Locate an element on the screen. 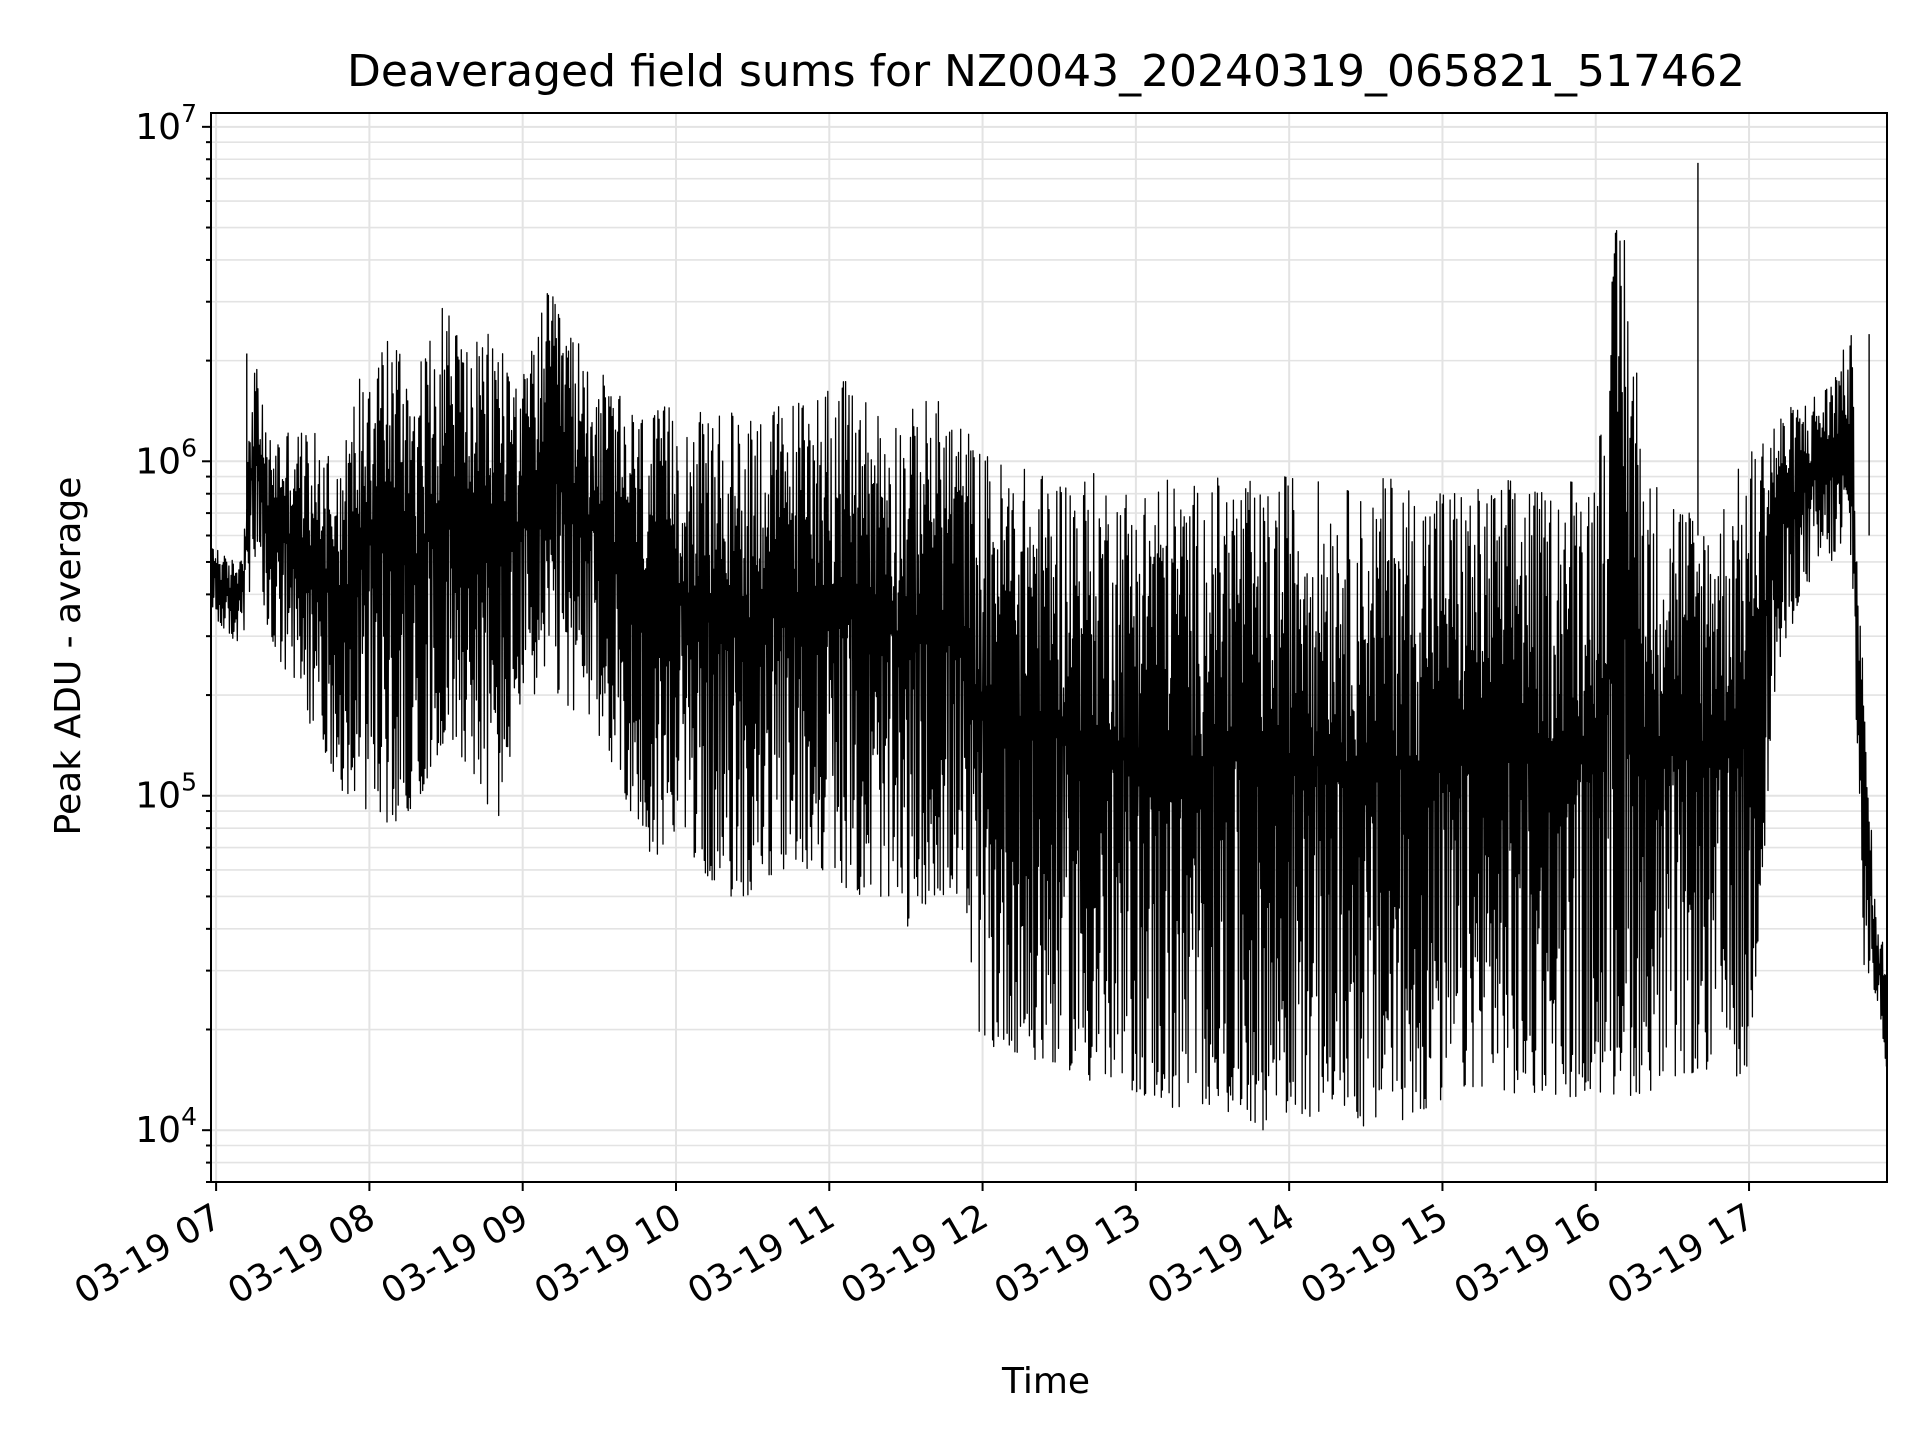  y-tick-label: 10⁶ is located at coordinates (166, 457).